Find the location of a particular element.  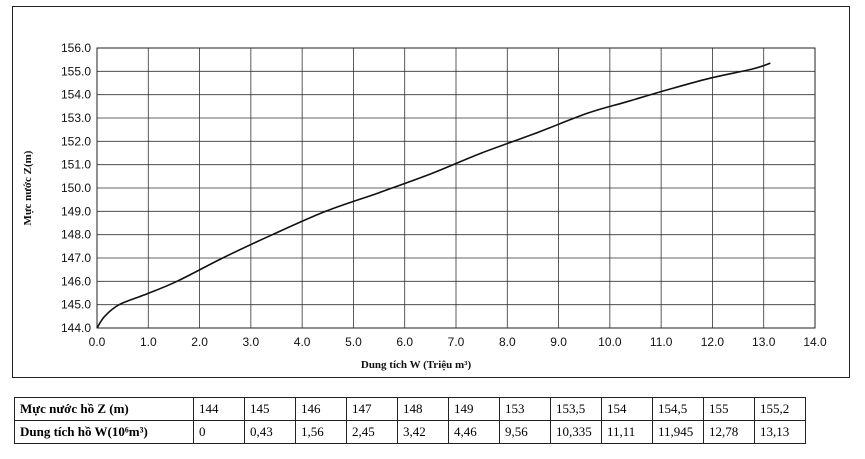

y-tick-label: 151.0 is located at coordinates (76, 165).